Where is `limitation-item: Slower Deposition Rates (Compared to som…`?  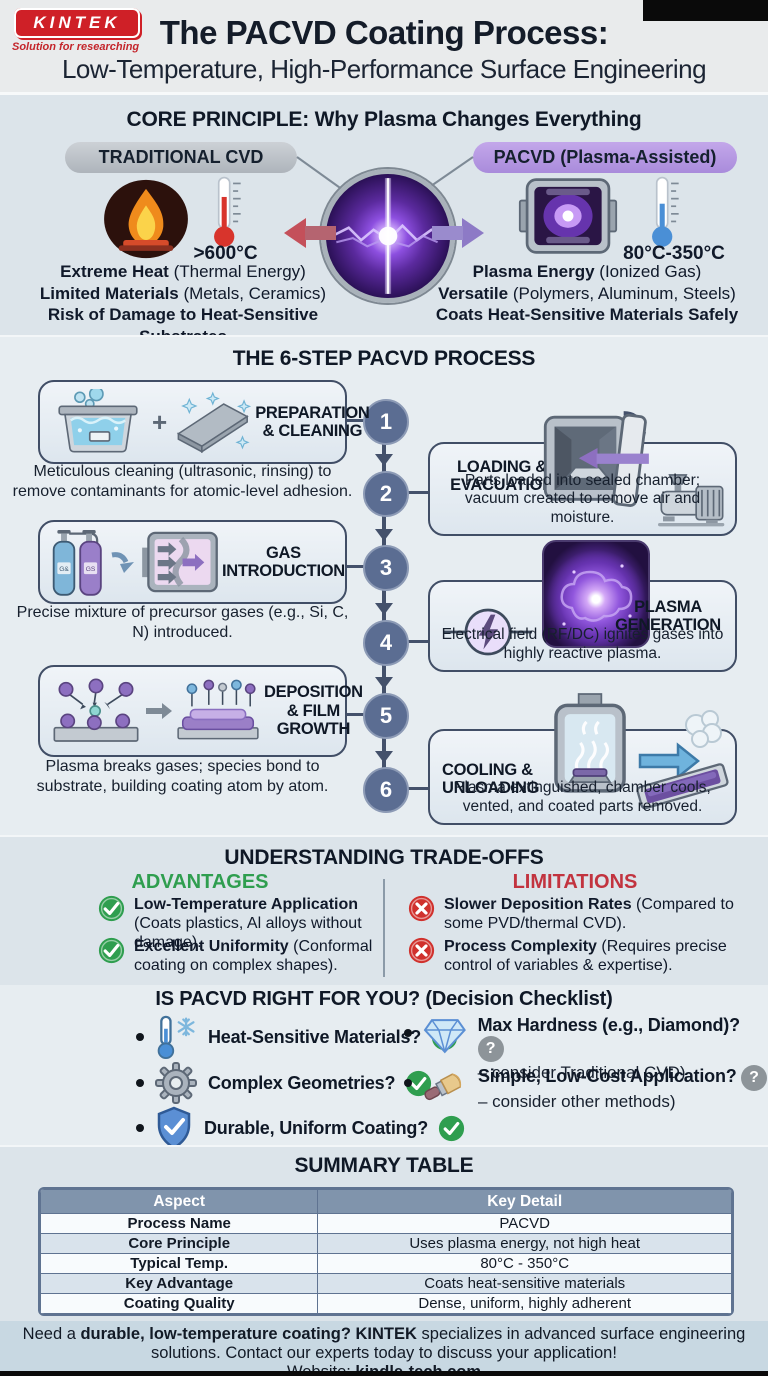 limitation-item: Slower Deposition Rates (Compared to som… is located at coordinates (573, 914).